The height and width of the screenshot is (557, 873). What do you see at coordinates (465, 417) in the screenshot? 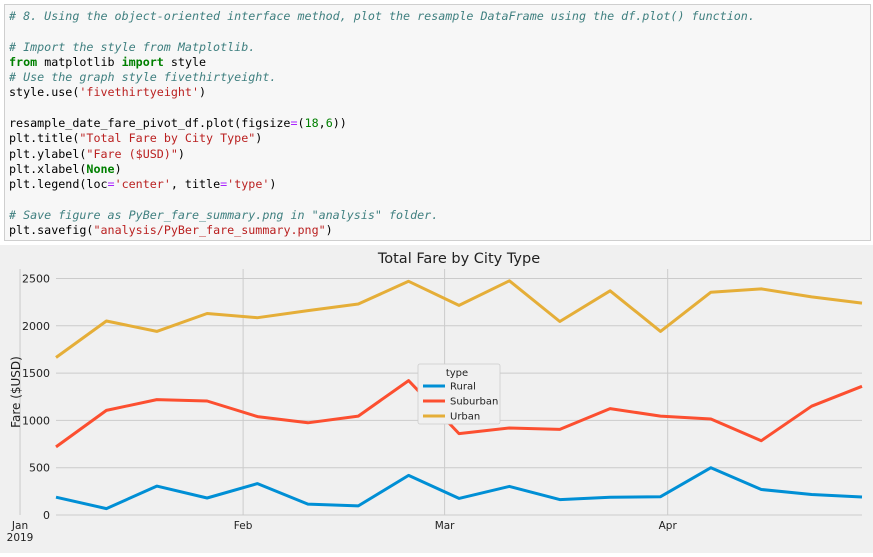
I see `legend-label: Urban` at bounding box center [465, 417].